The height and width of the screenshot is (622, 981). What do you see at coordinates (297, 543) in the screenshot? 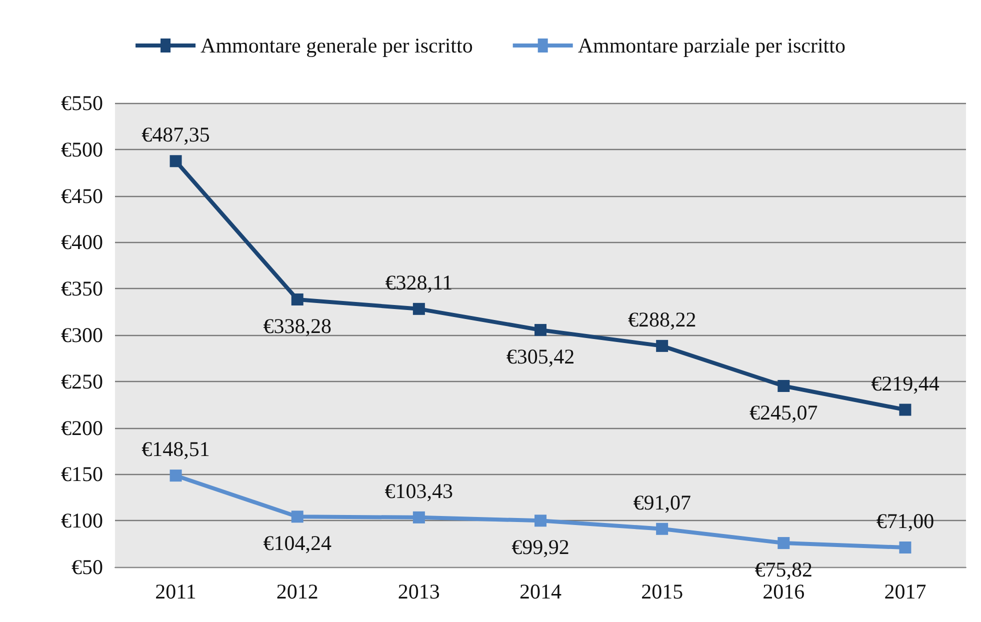
I see `data-label: €104,24` at bounding box center [297, 543].